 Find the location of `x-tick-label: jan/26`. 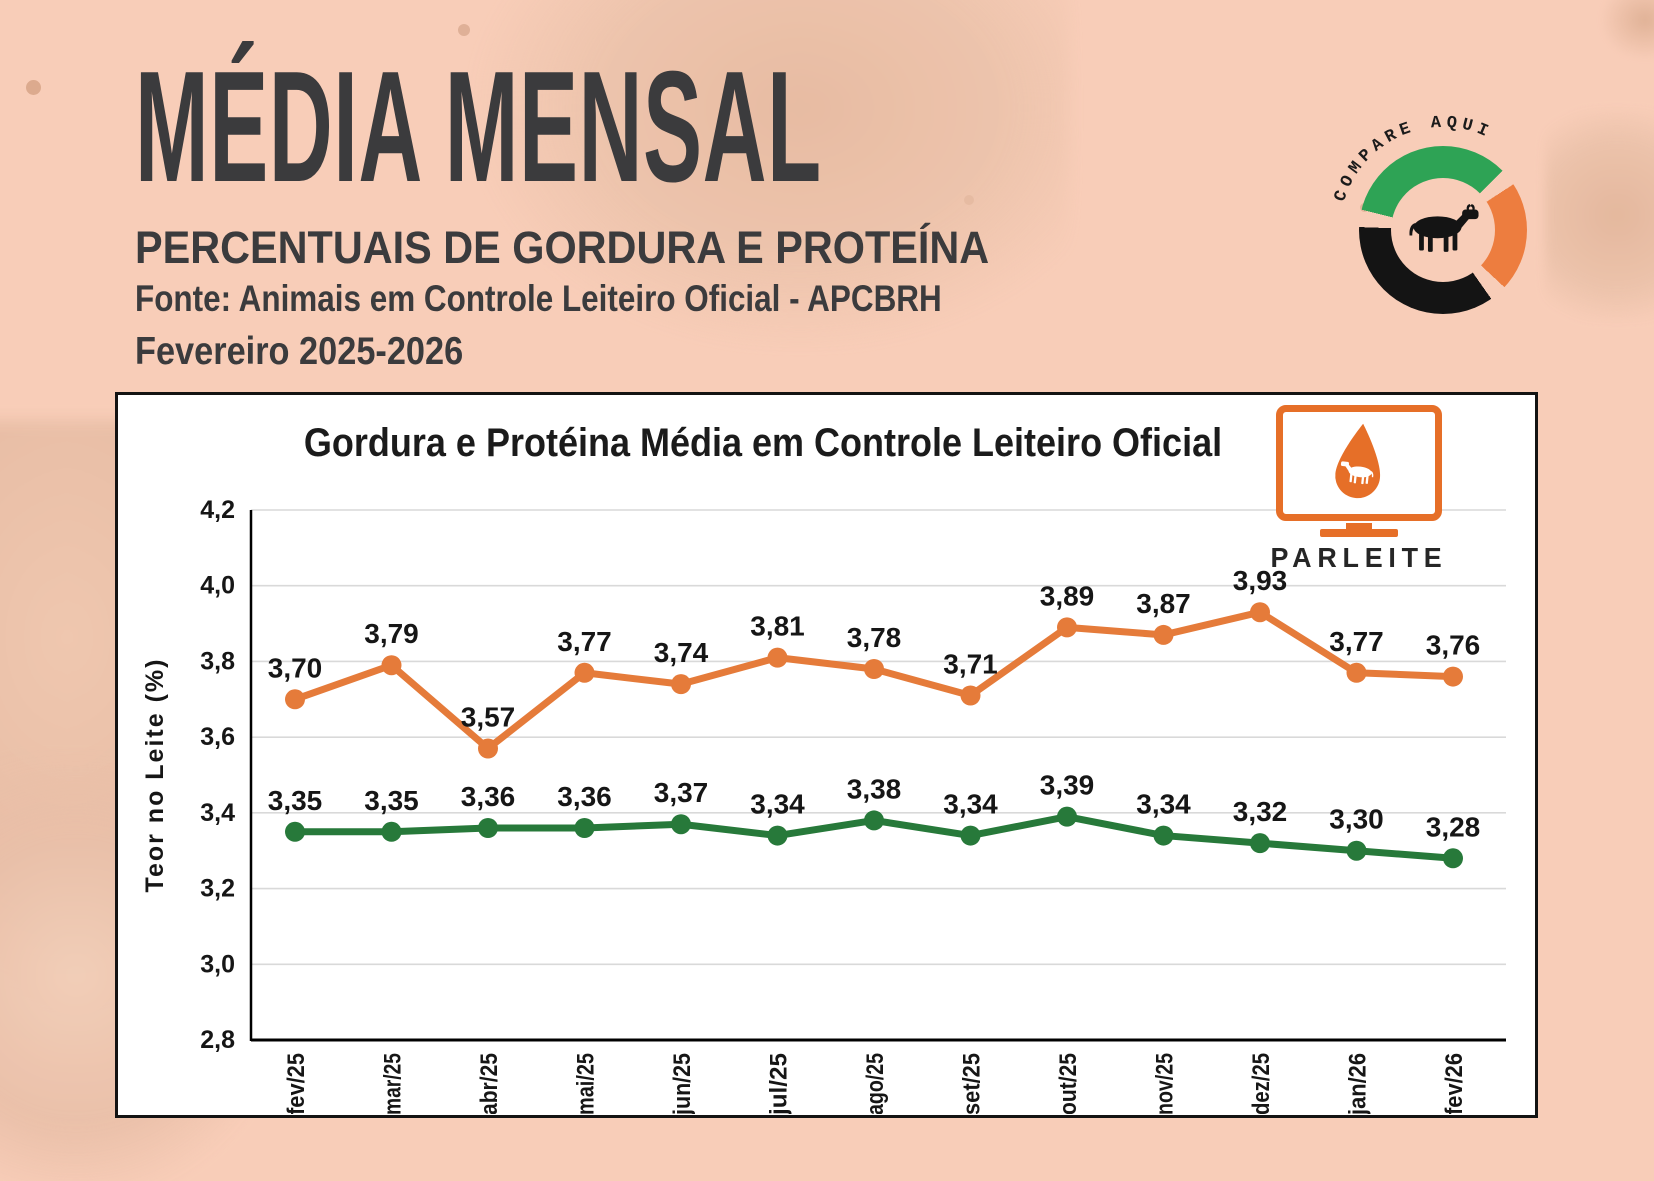

x-tick-label: jan/26 is located at coordinates (1358, 1083).